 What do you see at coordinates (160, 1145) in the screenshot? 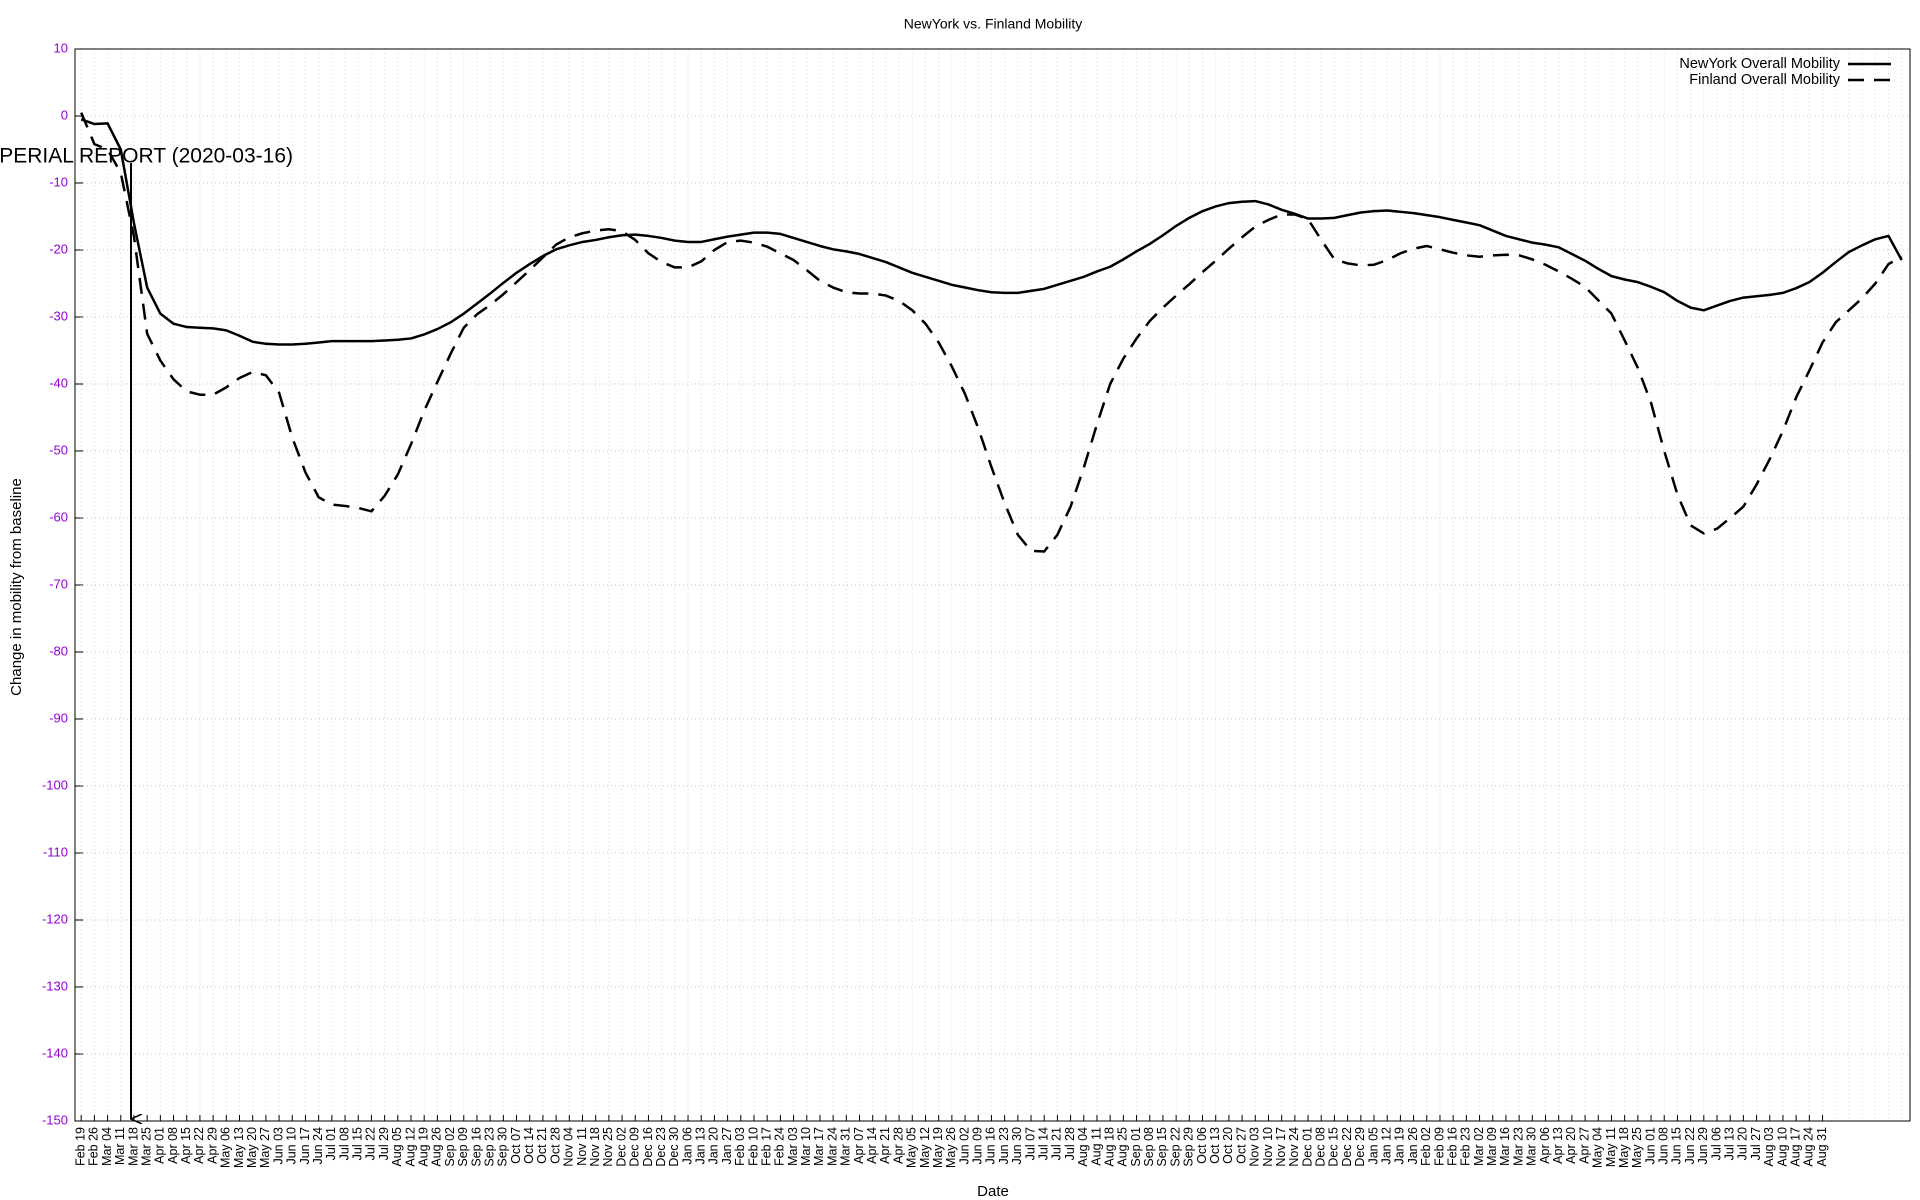
I see `x-tick-label: Apr 01` at bounding box center [160, 1145].